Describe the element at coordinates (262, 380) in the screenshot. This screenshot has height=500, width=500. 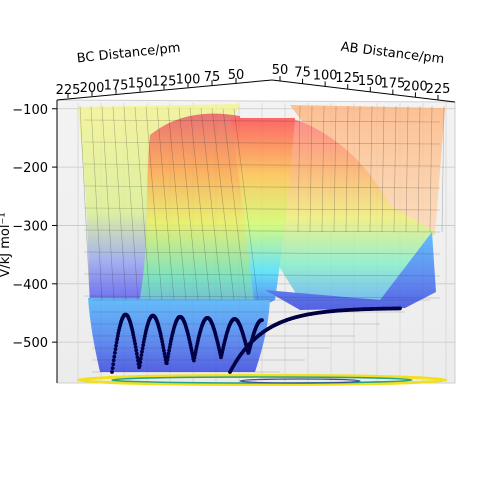
I see `contour-projection` at that location.